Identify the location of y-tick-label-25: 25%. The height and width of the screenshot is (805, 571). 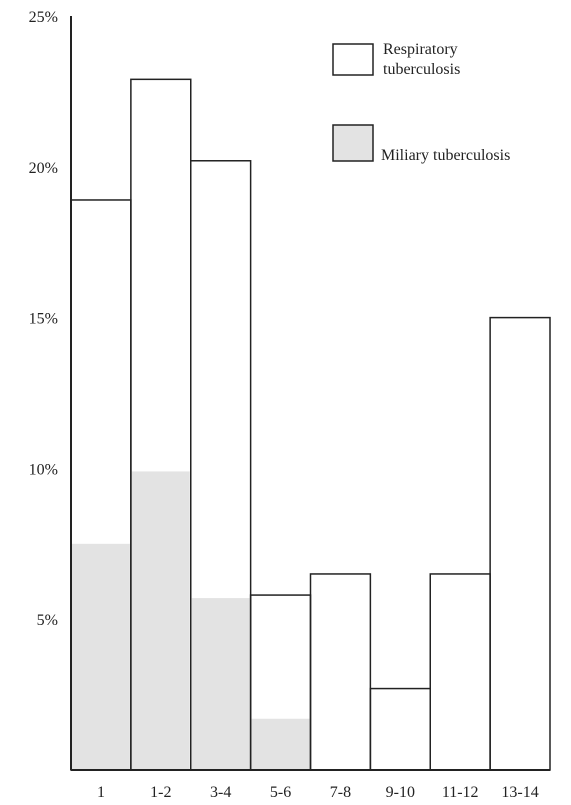
(43, 17).